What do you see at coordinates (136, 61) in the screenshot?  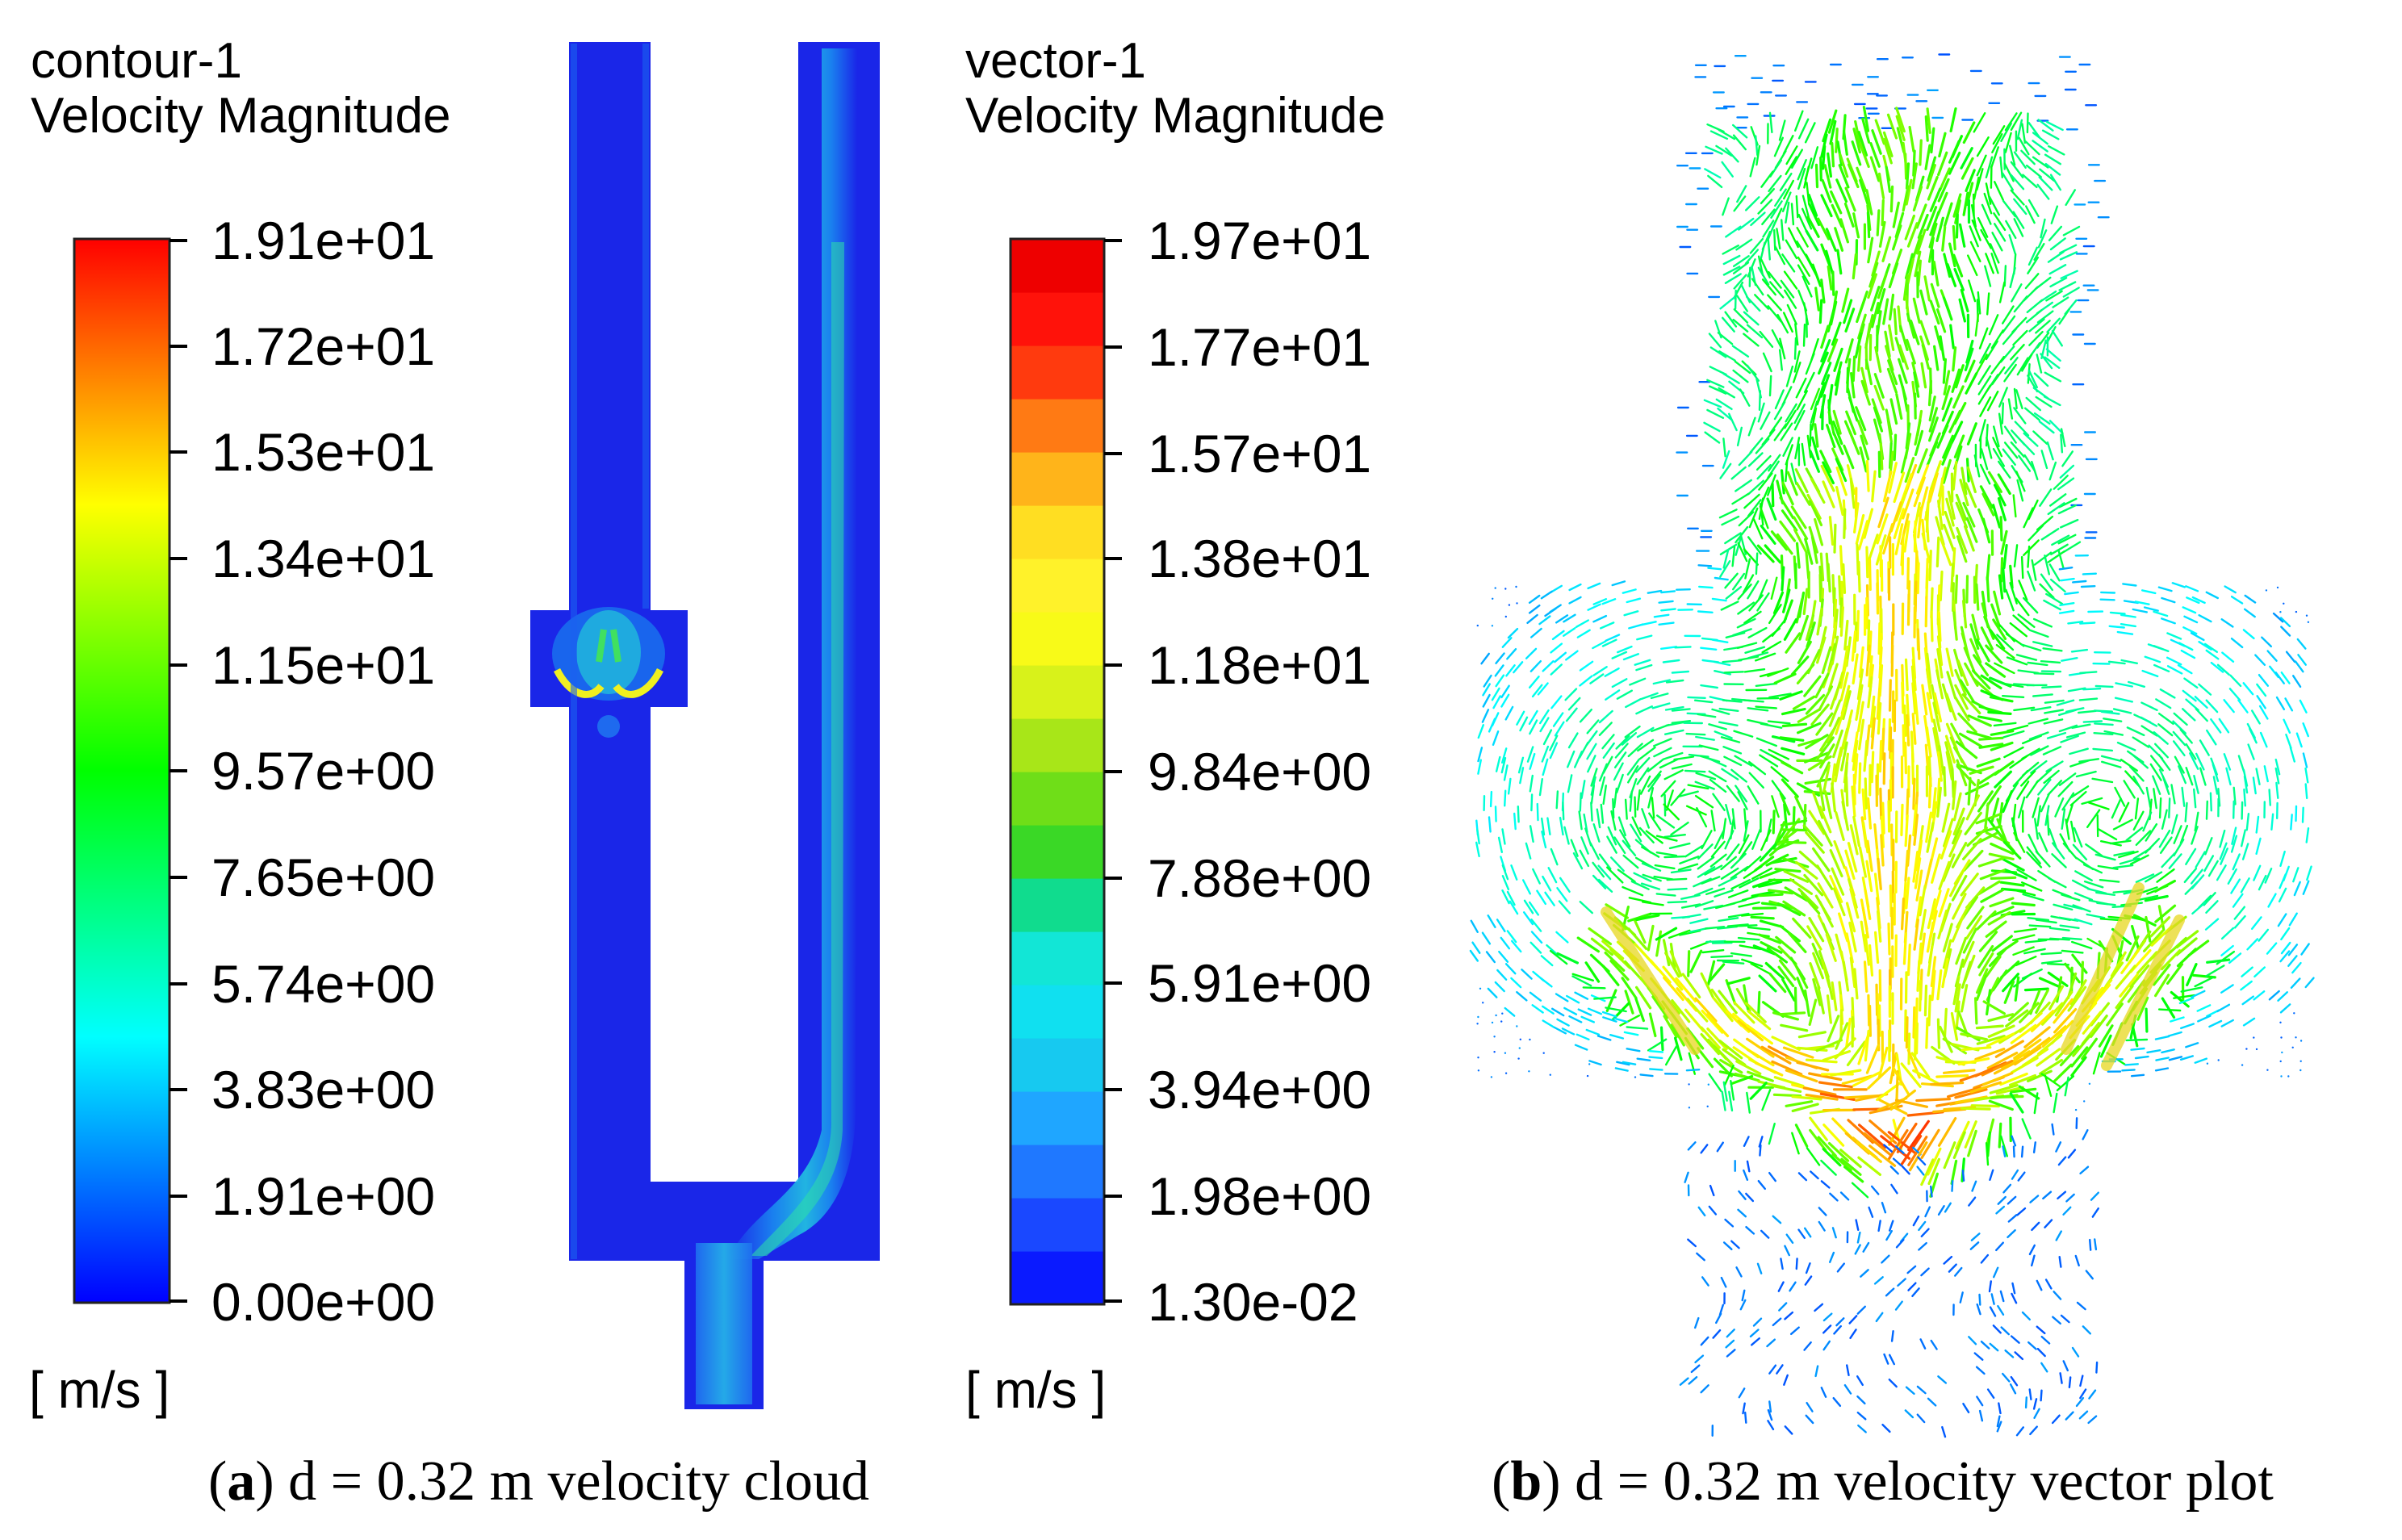 I see `contour-legend-name: contour-1` at bounding box center [136, 61].